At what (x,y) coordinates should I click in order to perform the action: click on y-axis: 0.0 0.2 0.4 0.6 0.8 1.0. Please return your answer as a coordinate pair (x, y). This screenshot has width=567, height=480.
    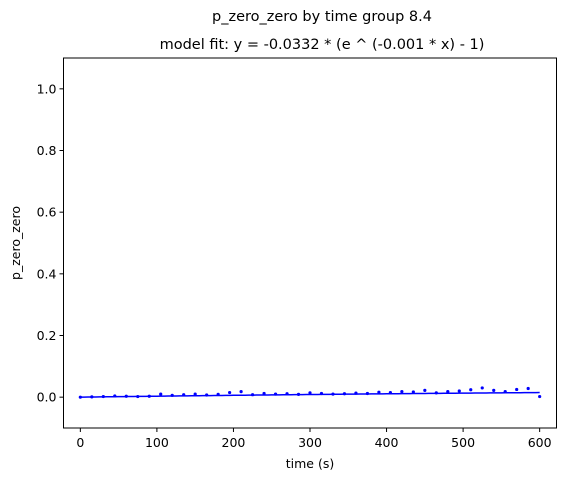
    Looking at the image, I should click on (50, 243).